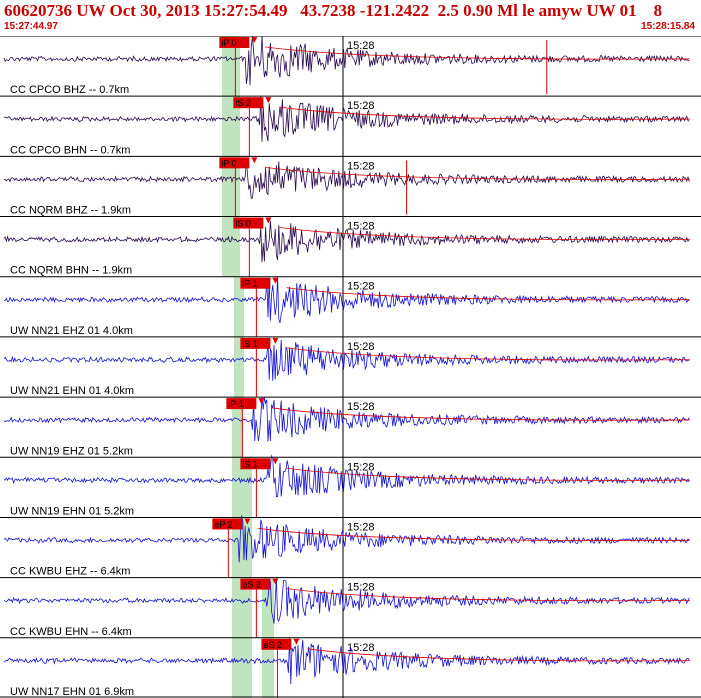  I want to click on channel-row: 15:28 iS 0 CC NQRM BHN -- 1.9km, so click(350, 246).